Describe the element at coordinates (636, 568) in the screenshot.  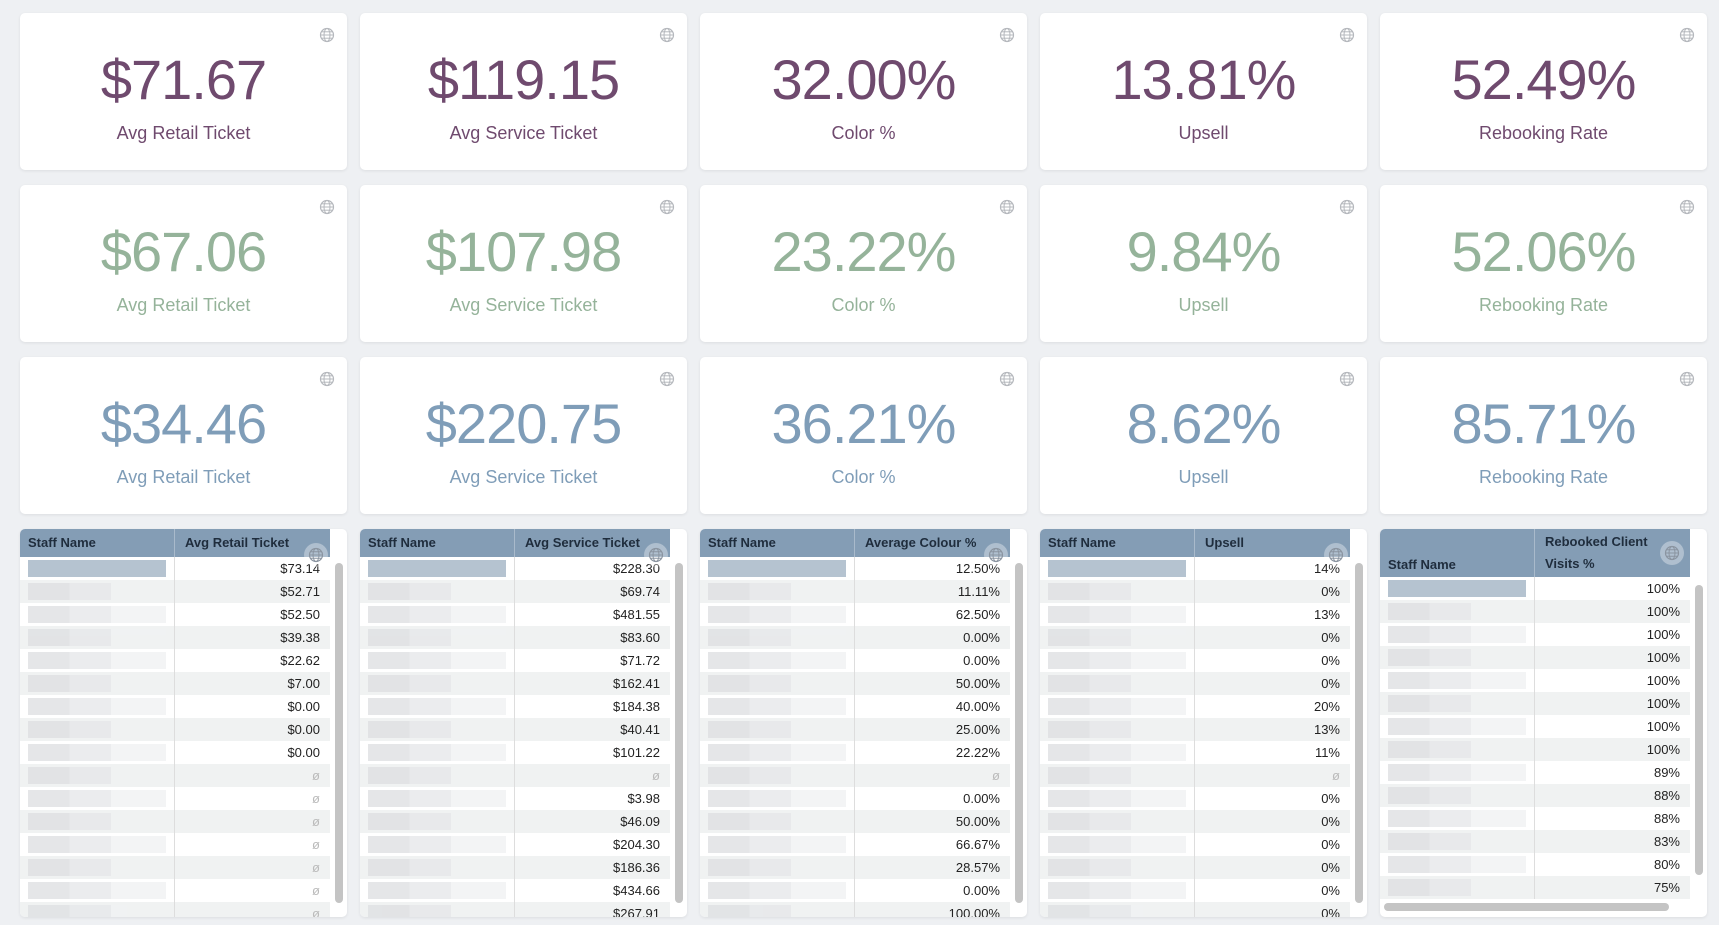
I see `value-cell: $228.30` at that location.